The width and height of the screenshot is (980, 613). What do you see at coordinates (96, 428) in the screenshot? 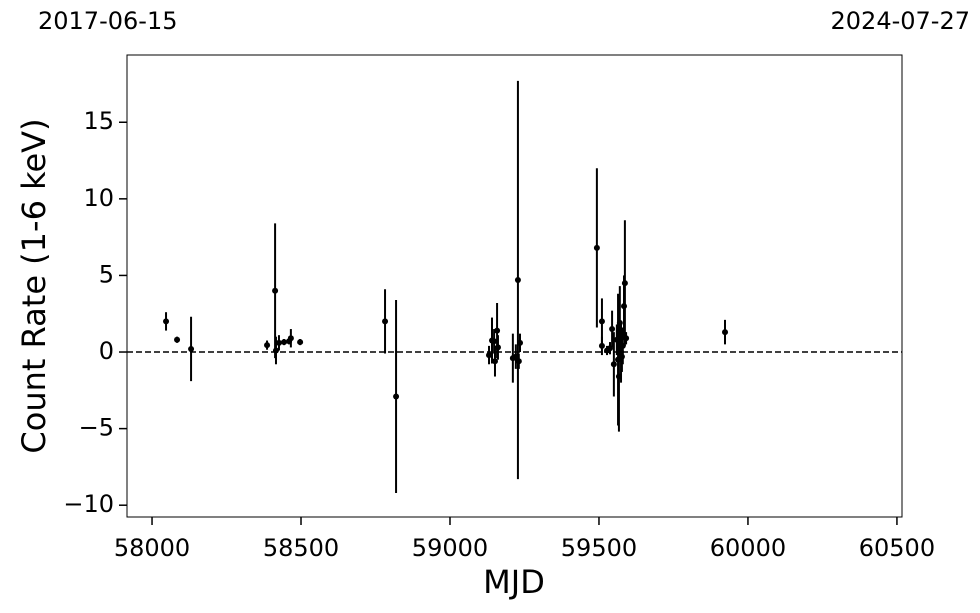
I see `y-tick-label: −5` at bounding box center [96, 428].